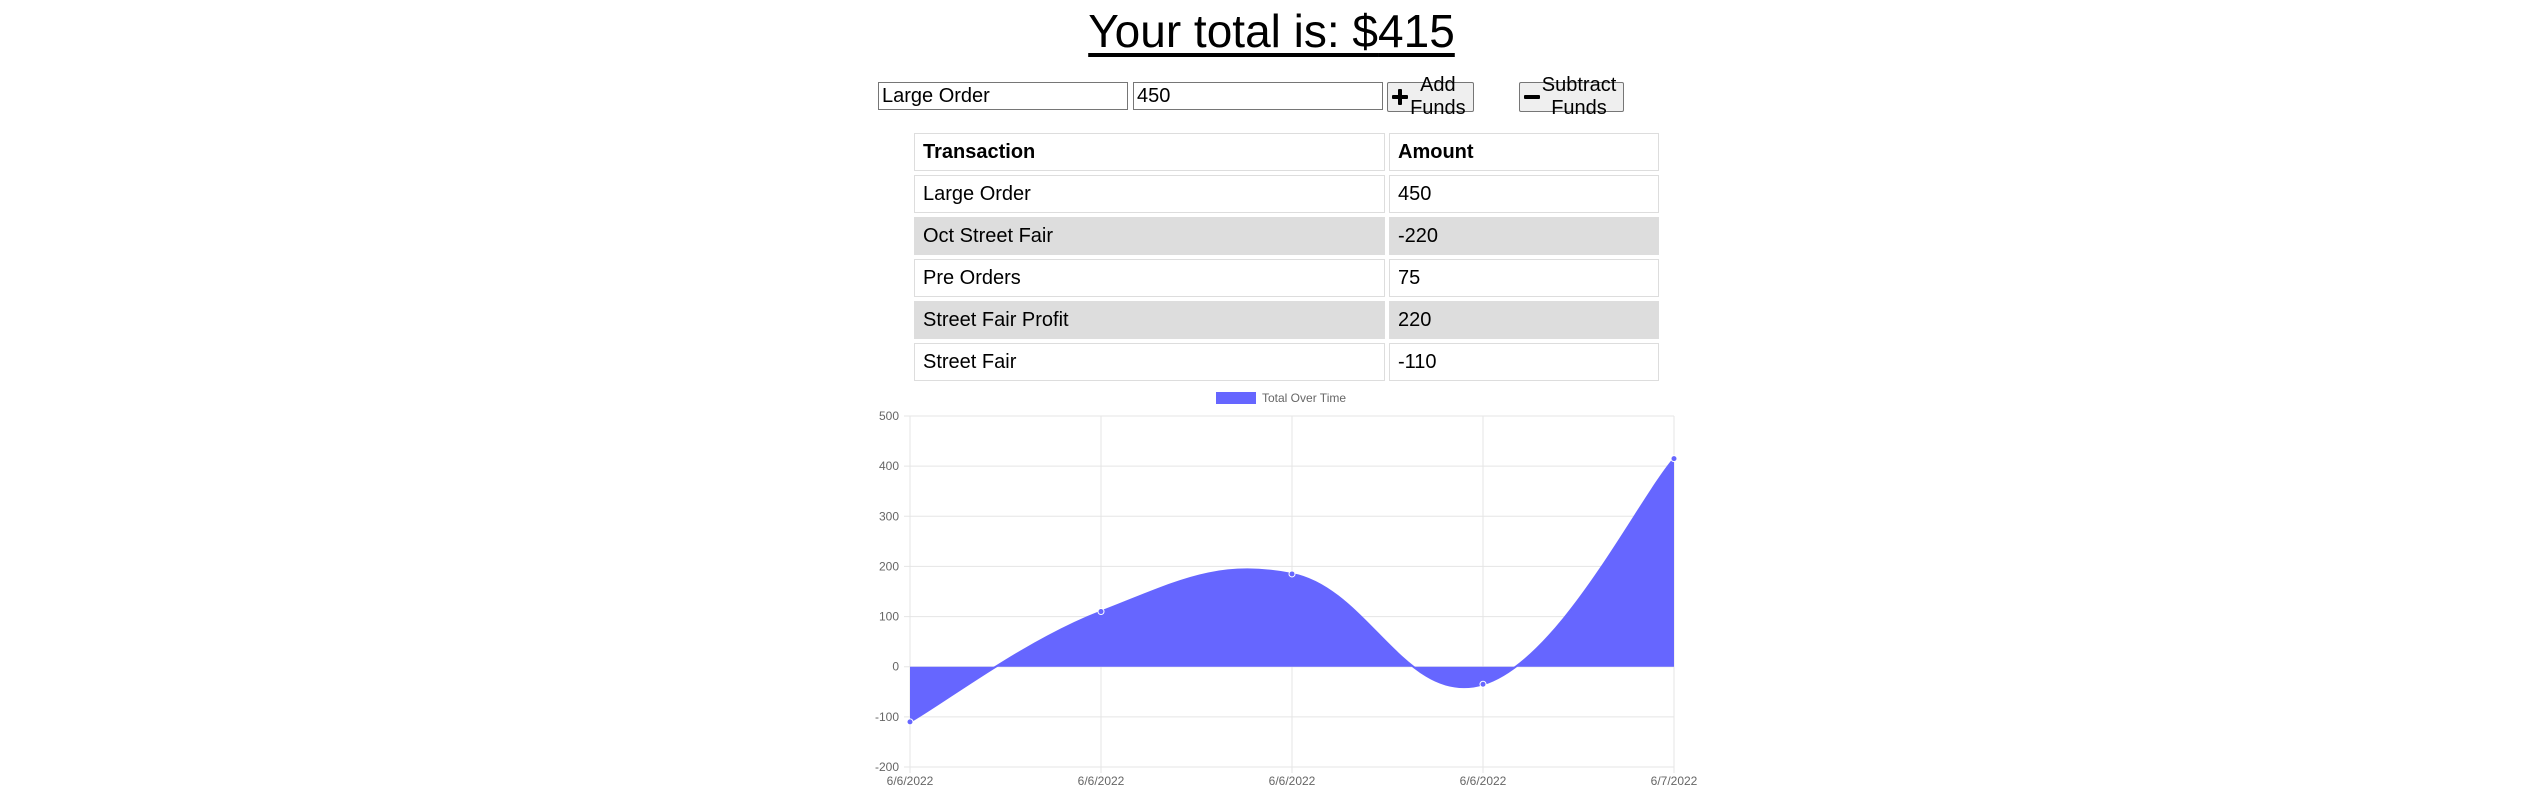  I want to click on chart-area, so click(1292, 590).